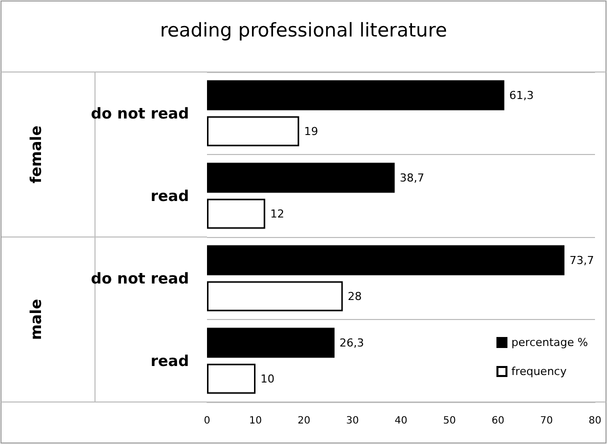  Describe the element at coordinates (36, 319) in the screenshot. I see `text: male` at that location.